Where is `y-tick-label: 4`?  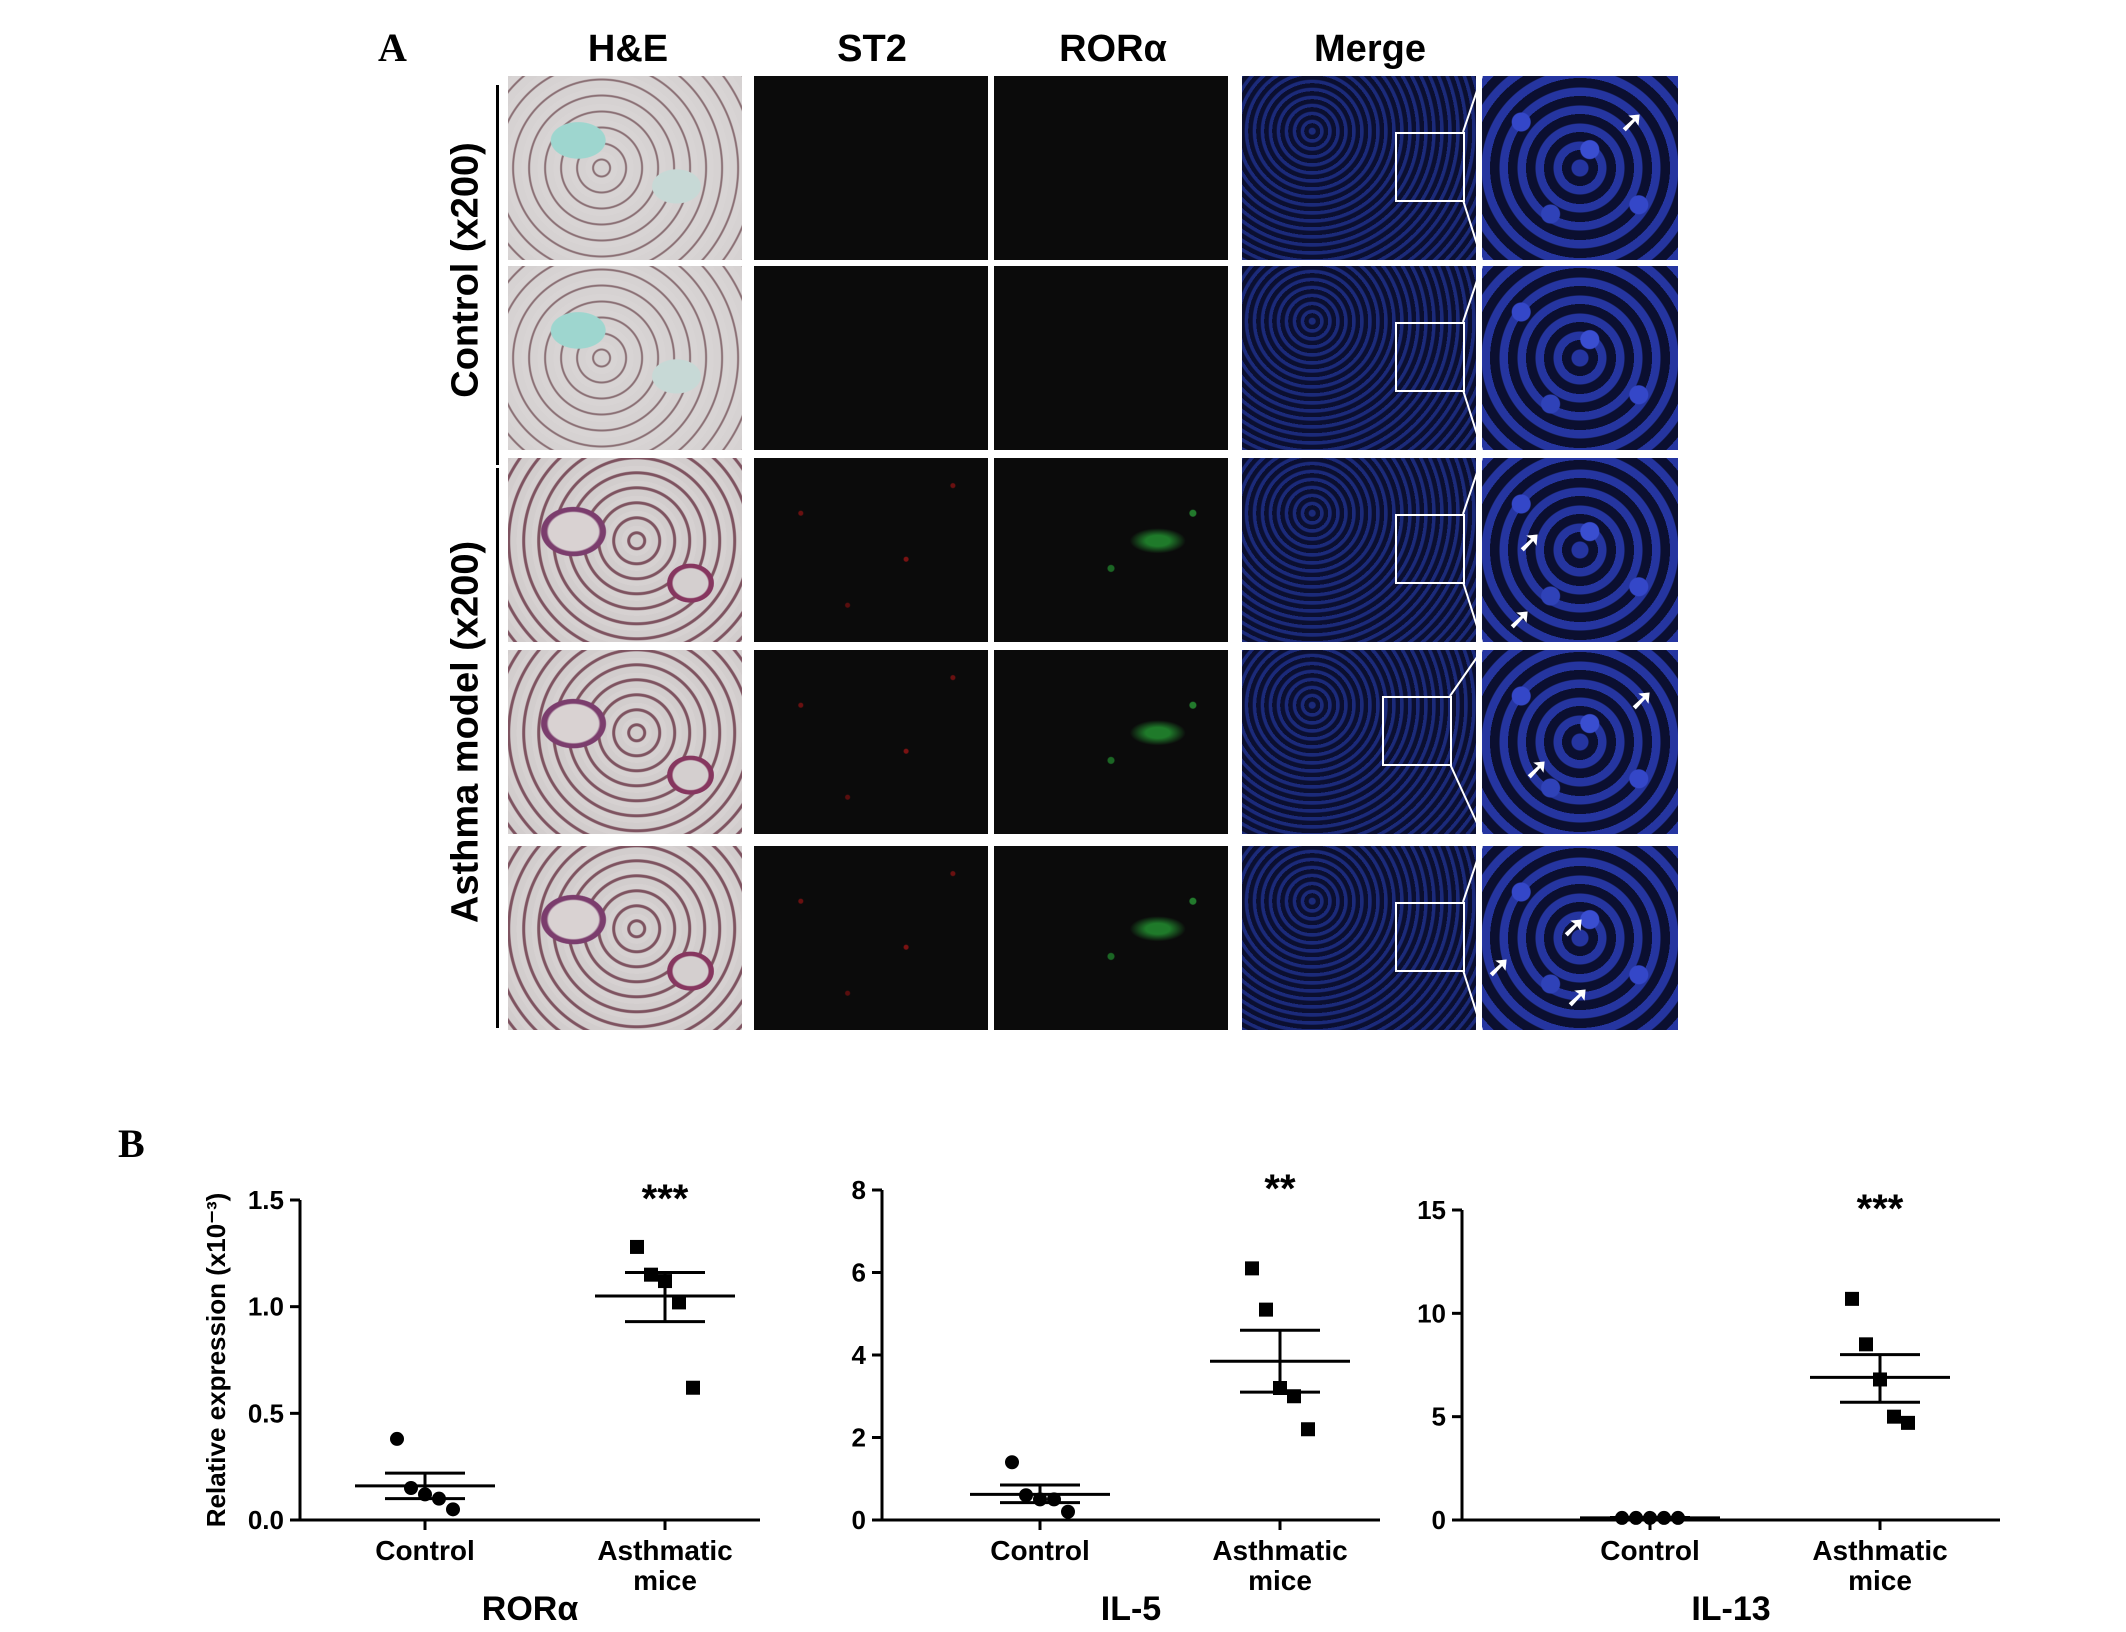 y-tick-label: 4 is located at coordinates (859, 1355).